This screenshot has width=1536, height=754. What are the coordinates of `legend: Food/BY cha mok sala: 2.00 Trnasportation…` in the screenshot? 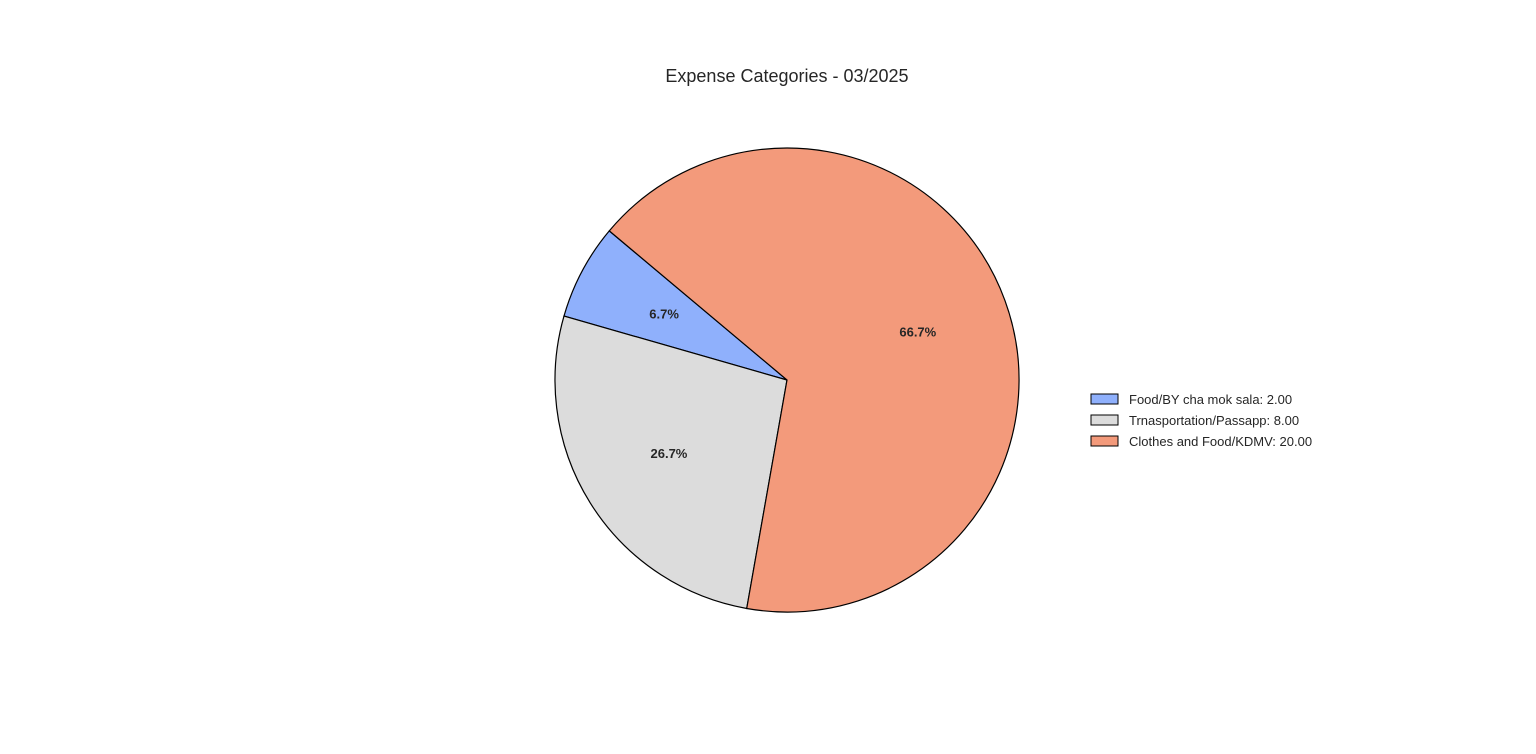 It's located at (1201, 420).